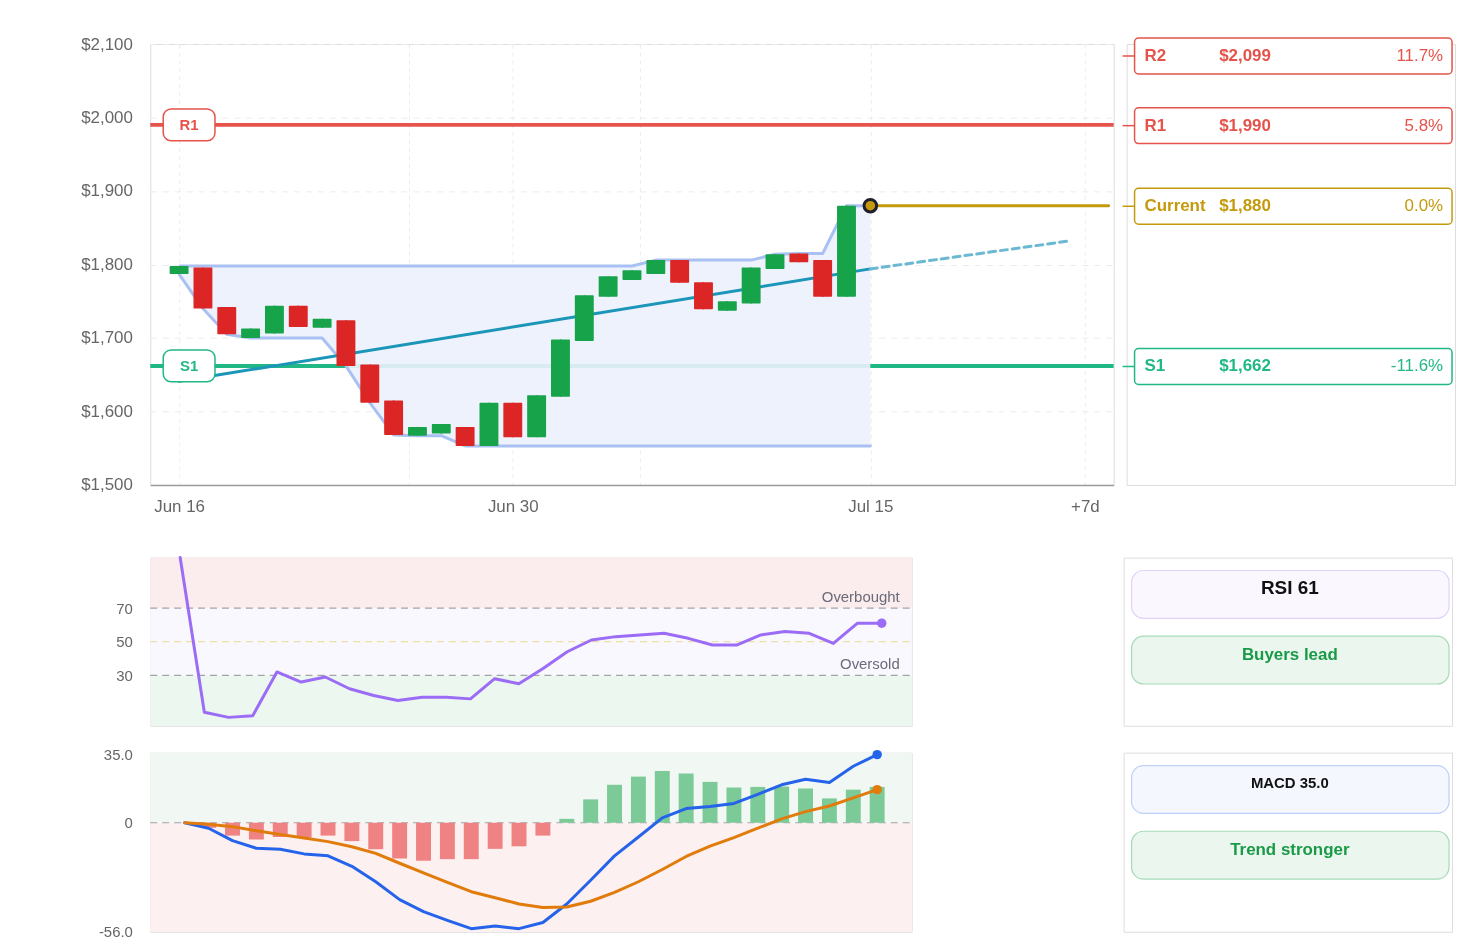 The image size is (1461, 948). I want to click on text: R2, so click(1155, 55).